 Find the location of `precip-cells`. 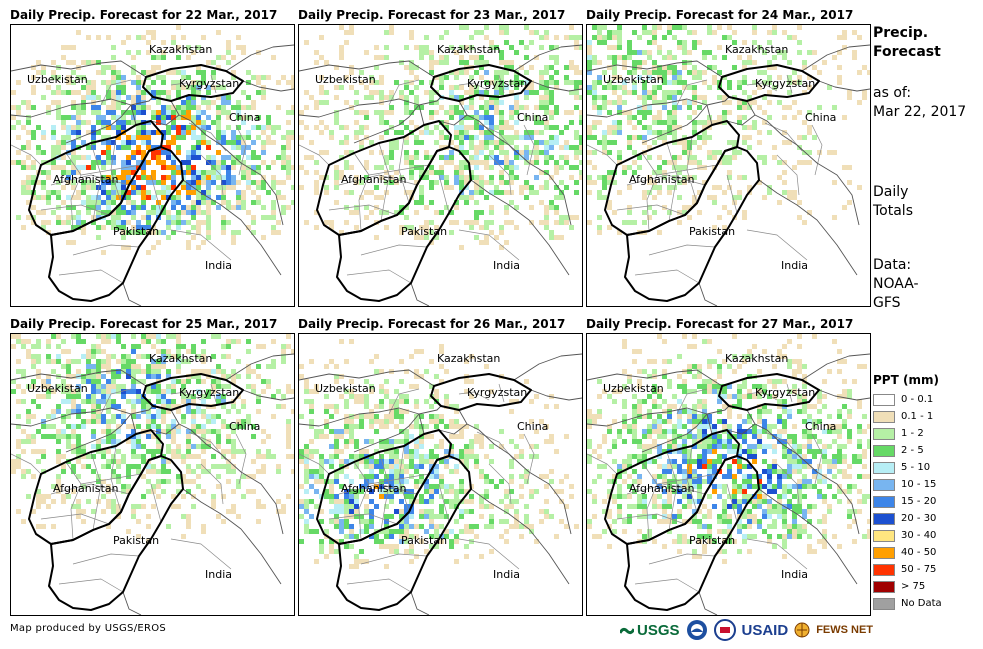

precip-cells is located at coordinates (728, 449).